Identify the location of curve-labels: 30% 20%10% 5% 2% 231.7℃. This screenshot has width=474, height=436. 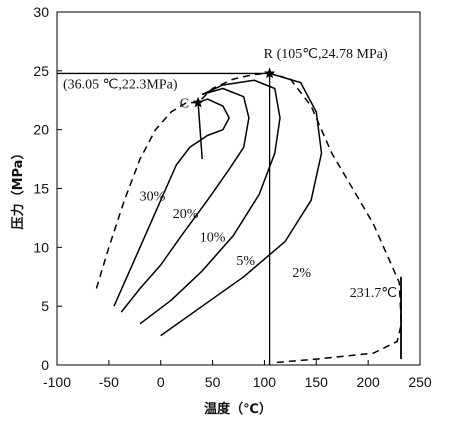
(268, 244).